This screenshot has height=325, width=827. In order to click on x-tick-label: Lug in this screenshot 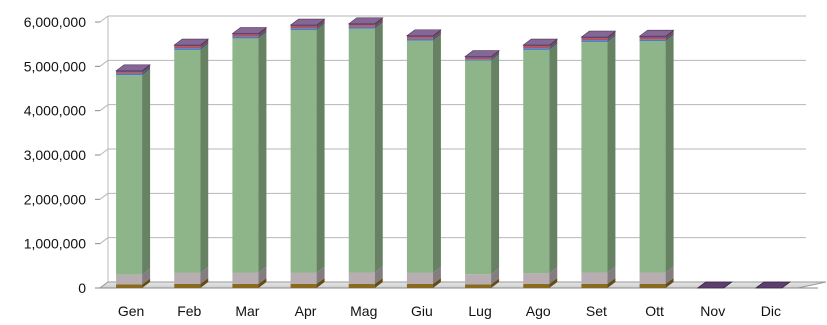, I will do `click(479, 311)`.